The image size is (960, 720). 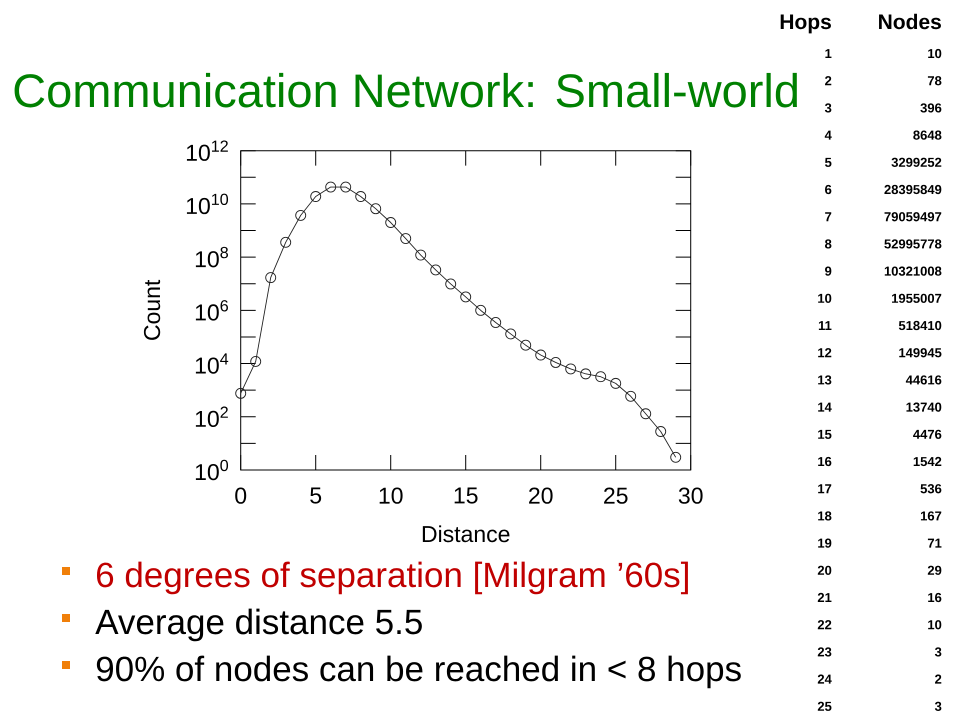 I want to click on text: 90% of nodes can be reached in < 8 hops, so click(x=418, y=672).